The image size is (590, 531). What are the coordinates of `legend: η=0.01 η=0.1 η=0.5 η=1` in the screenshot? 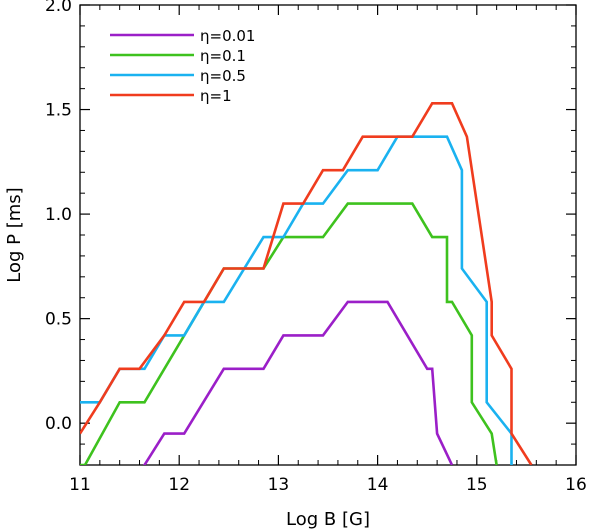 It's located at (182, 66).